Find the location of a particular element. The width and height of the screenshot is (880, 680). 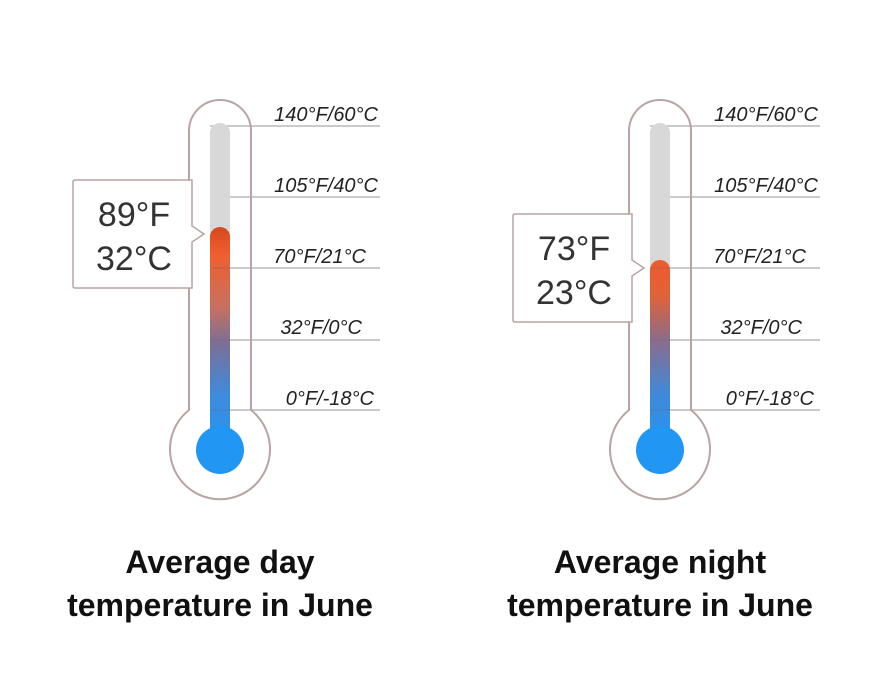

callout-fahrenheit: 73°F is located at coordinates (574, 249).